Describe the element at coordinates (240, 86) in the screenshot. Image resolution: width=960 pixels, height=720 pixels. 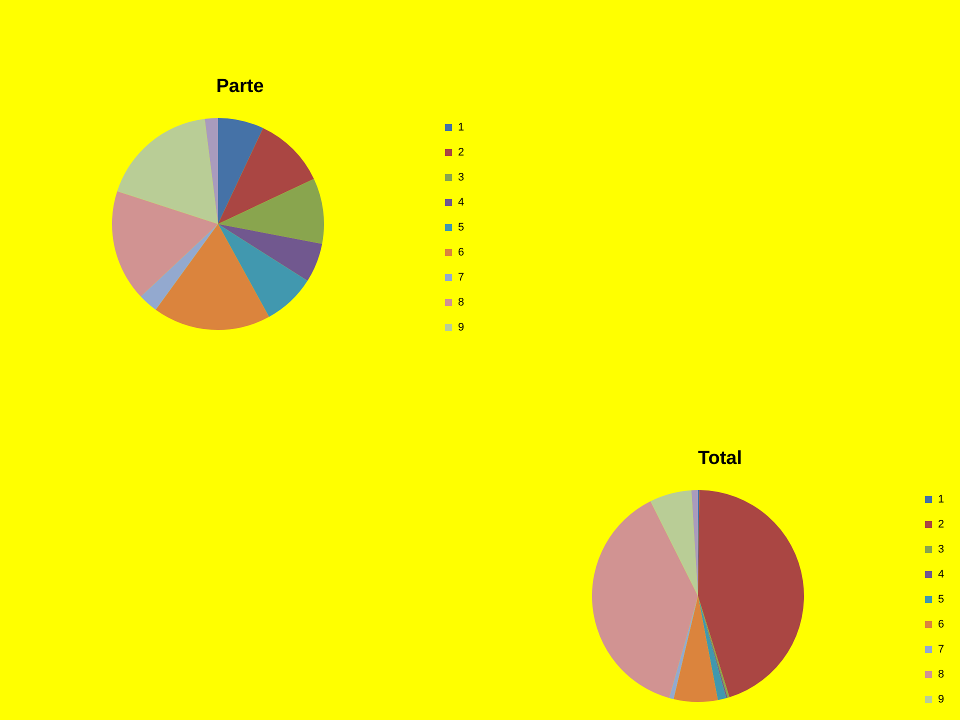
I see `chart-title: Parte` at that location.